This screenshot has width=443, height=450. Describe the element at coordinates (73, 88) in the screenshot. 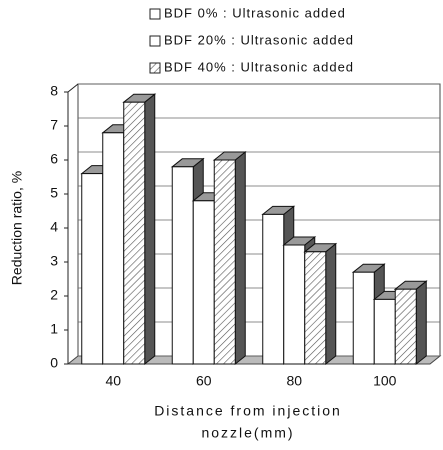

I see `depth-edge` at that location.